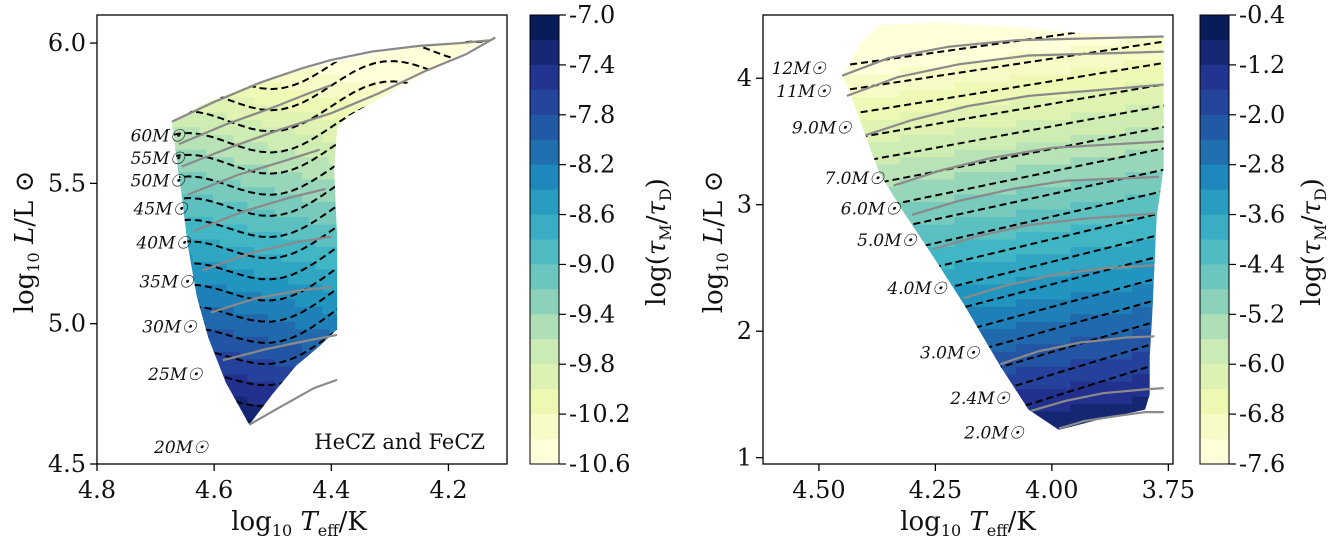 The width and height of the screenshot is (1338, 548). What do you see at coordinates (916, 289) in the screenshot?
I see `mass-label: 4.0M☉` at bounding box center [916, 289].